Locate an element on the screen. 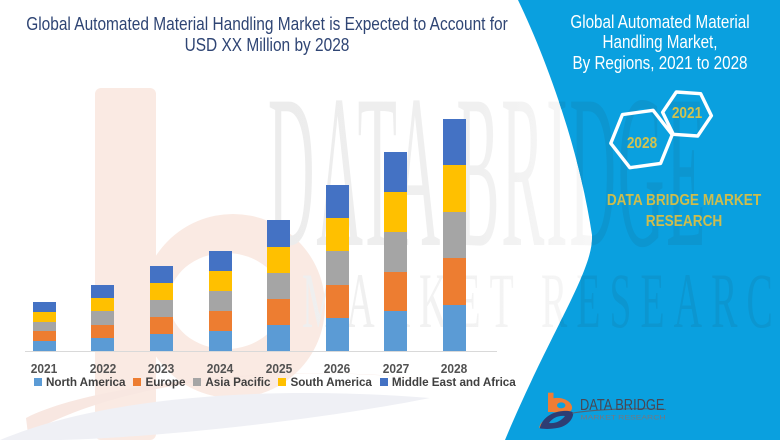  svg-text: DATA BRIDGE is located at coordinates (622, 405).